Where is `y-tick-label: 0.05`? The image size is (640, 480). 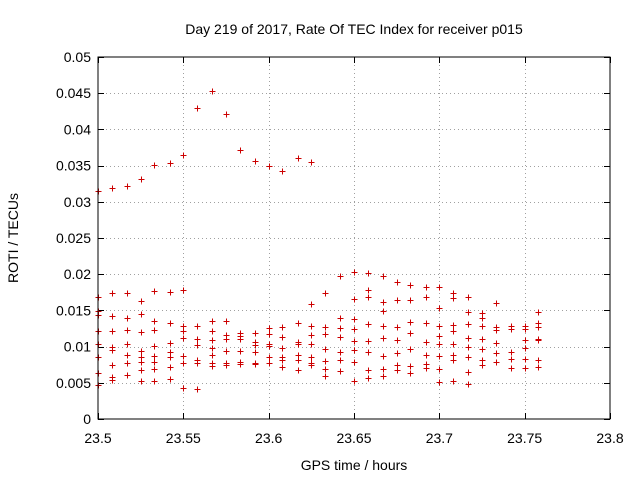
y-tick-label: 0.05 is located at coordinates (77, 57).